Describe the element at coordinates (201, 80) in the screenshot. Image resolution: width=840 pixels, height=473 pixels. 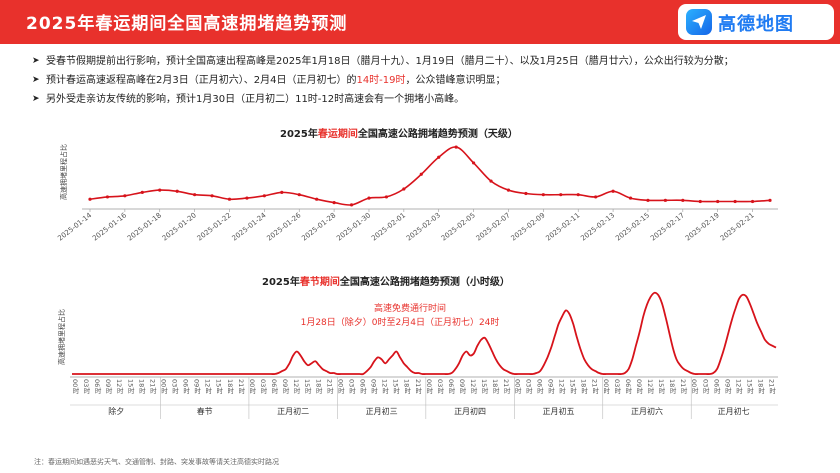
I see `finding-2-text-pre: 预计春运高速返程高峰在2月3日（正月初六）、2月4日（正月初七）的` at that location.